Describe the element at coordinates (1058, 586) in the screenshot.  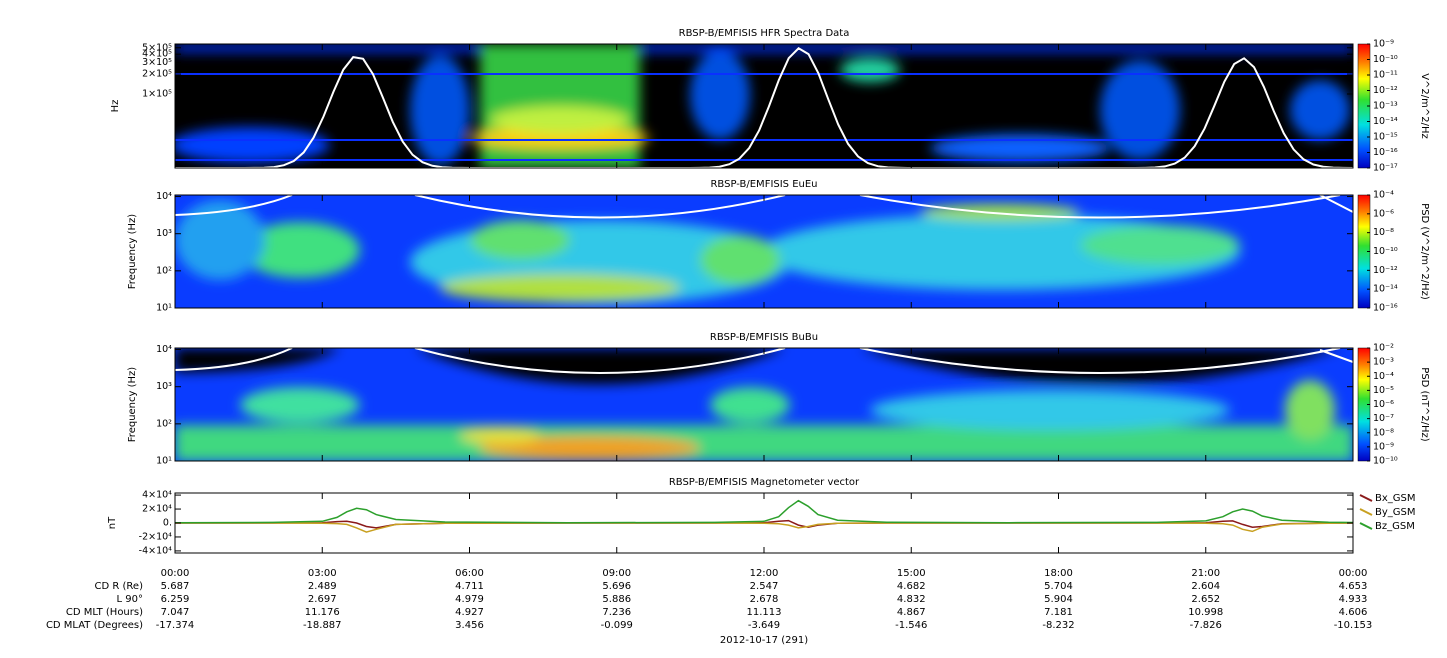
I see `ephemeris-value: 5.704` at that location.